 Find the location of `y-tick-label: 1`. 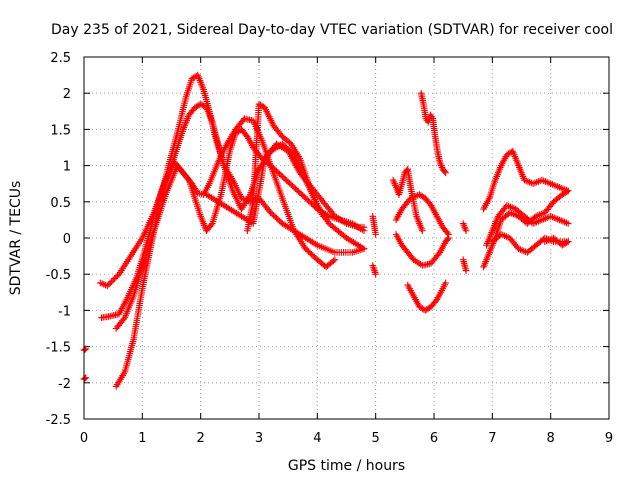

y-tick-label: 1 is located at coordinates (67, 167).